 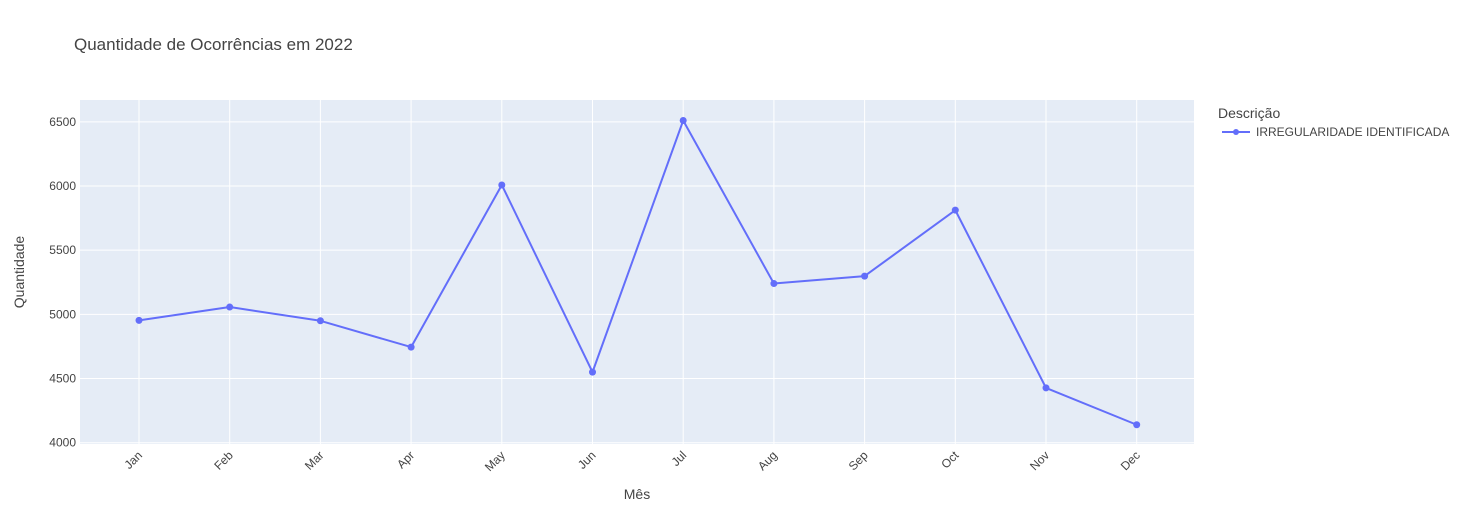 What do you see at coordinates (62, 282) in the screenshot?
I see `y-axis-ticks: 4000 4500 5000 5500 6000 6500` at bounding box center [62, 282].